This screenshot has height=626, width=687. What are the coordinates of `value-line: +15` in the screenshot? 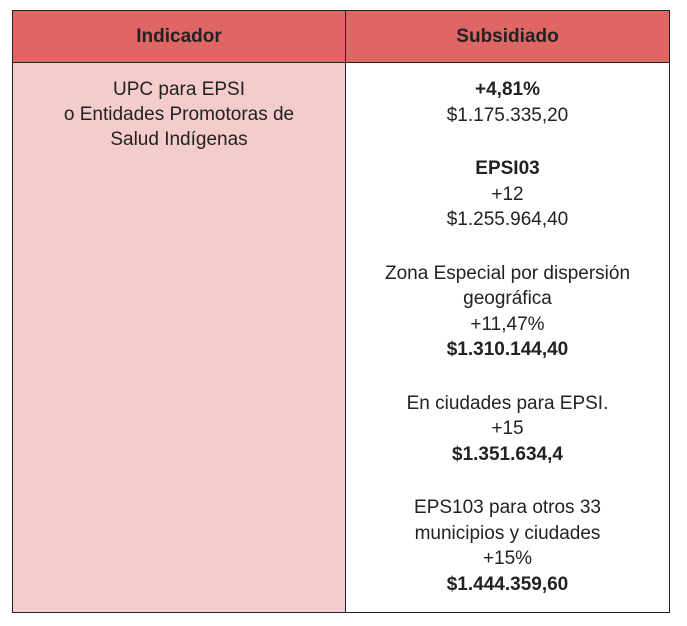 It's located at (507, 428).